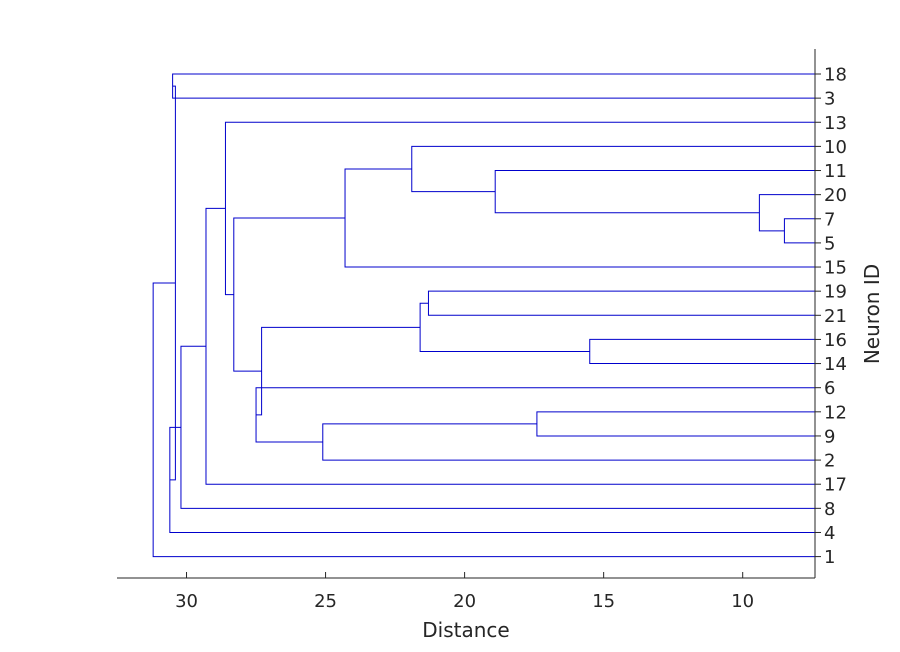 This screenshot has height=652, width=900. Describe the element at coordinates (829, 533) in the screenshot. I see `leaf-label: 4` at that location.